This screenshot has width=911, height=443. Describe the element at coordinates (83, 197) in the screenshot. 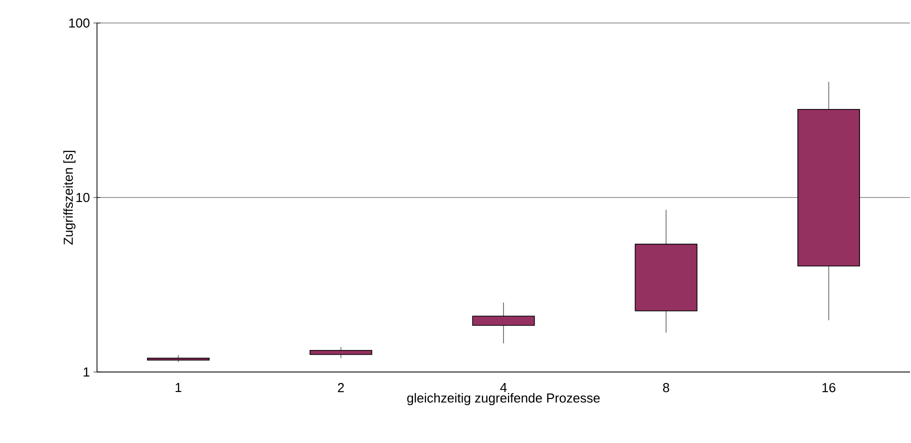

I see `y-tick-label: 10` at that location.